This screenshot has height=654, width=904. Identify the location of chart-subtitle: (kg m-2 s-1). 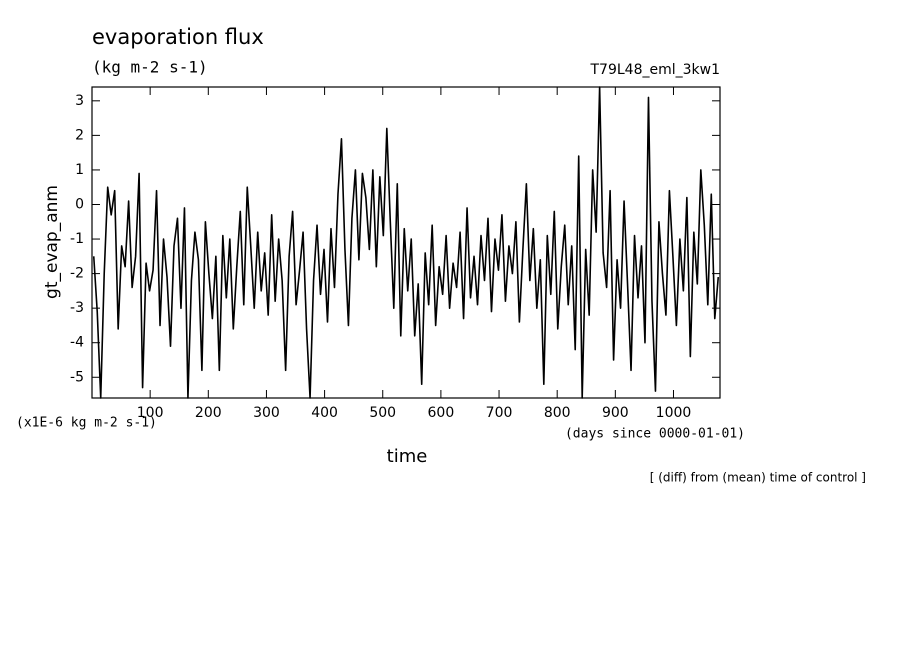
(150, 67).